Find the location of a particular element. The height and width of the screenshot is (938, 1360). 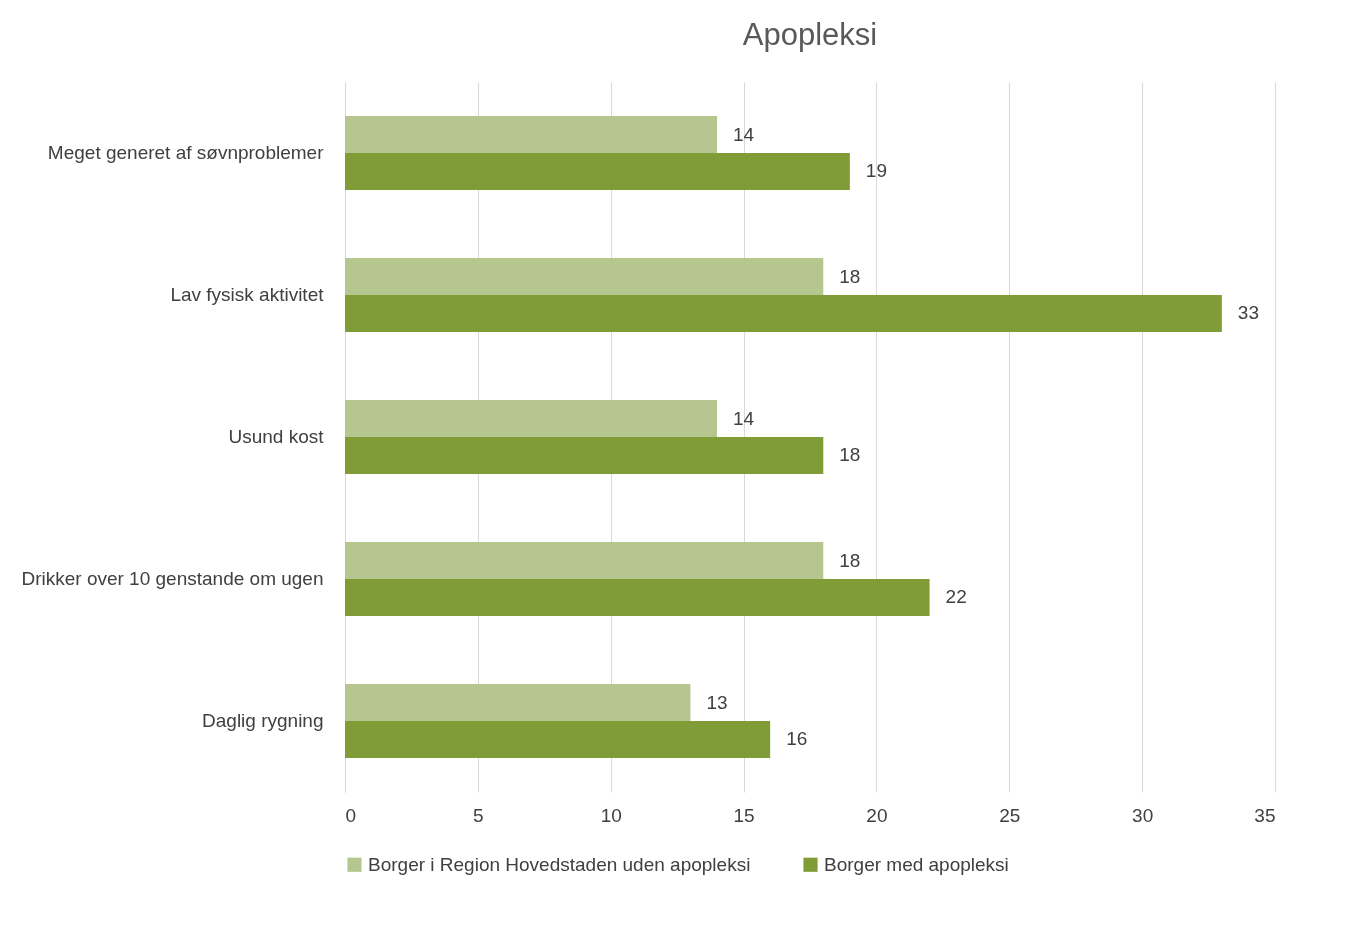

x-tick-label: 30 is located at coordinates (1143, 815).